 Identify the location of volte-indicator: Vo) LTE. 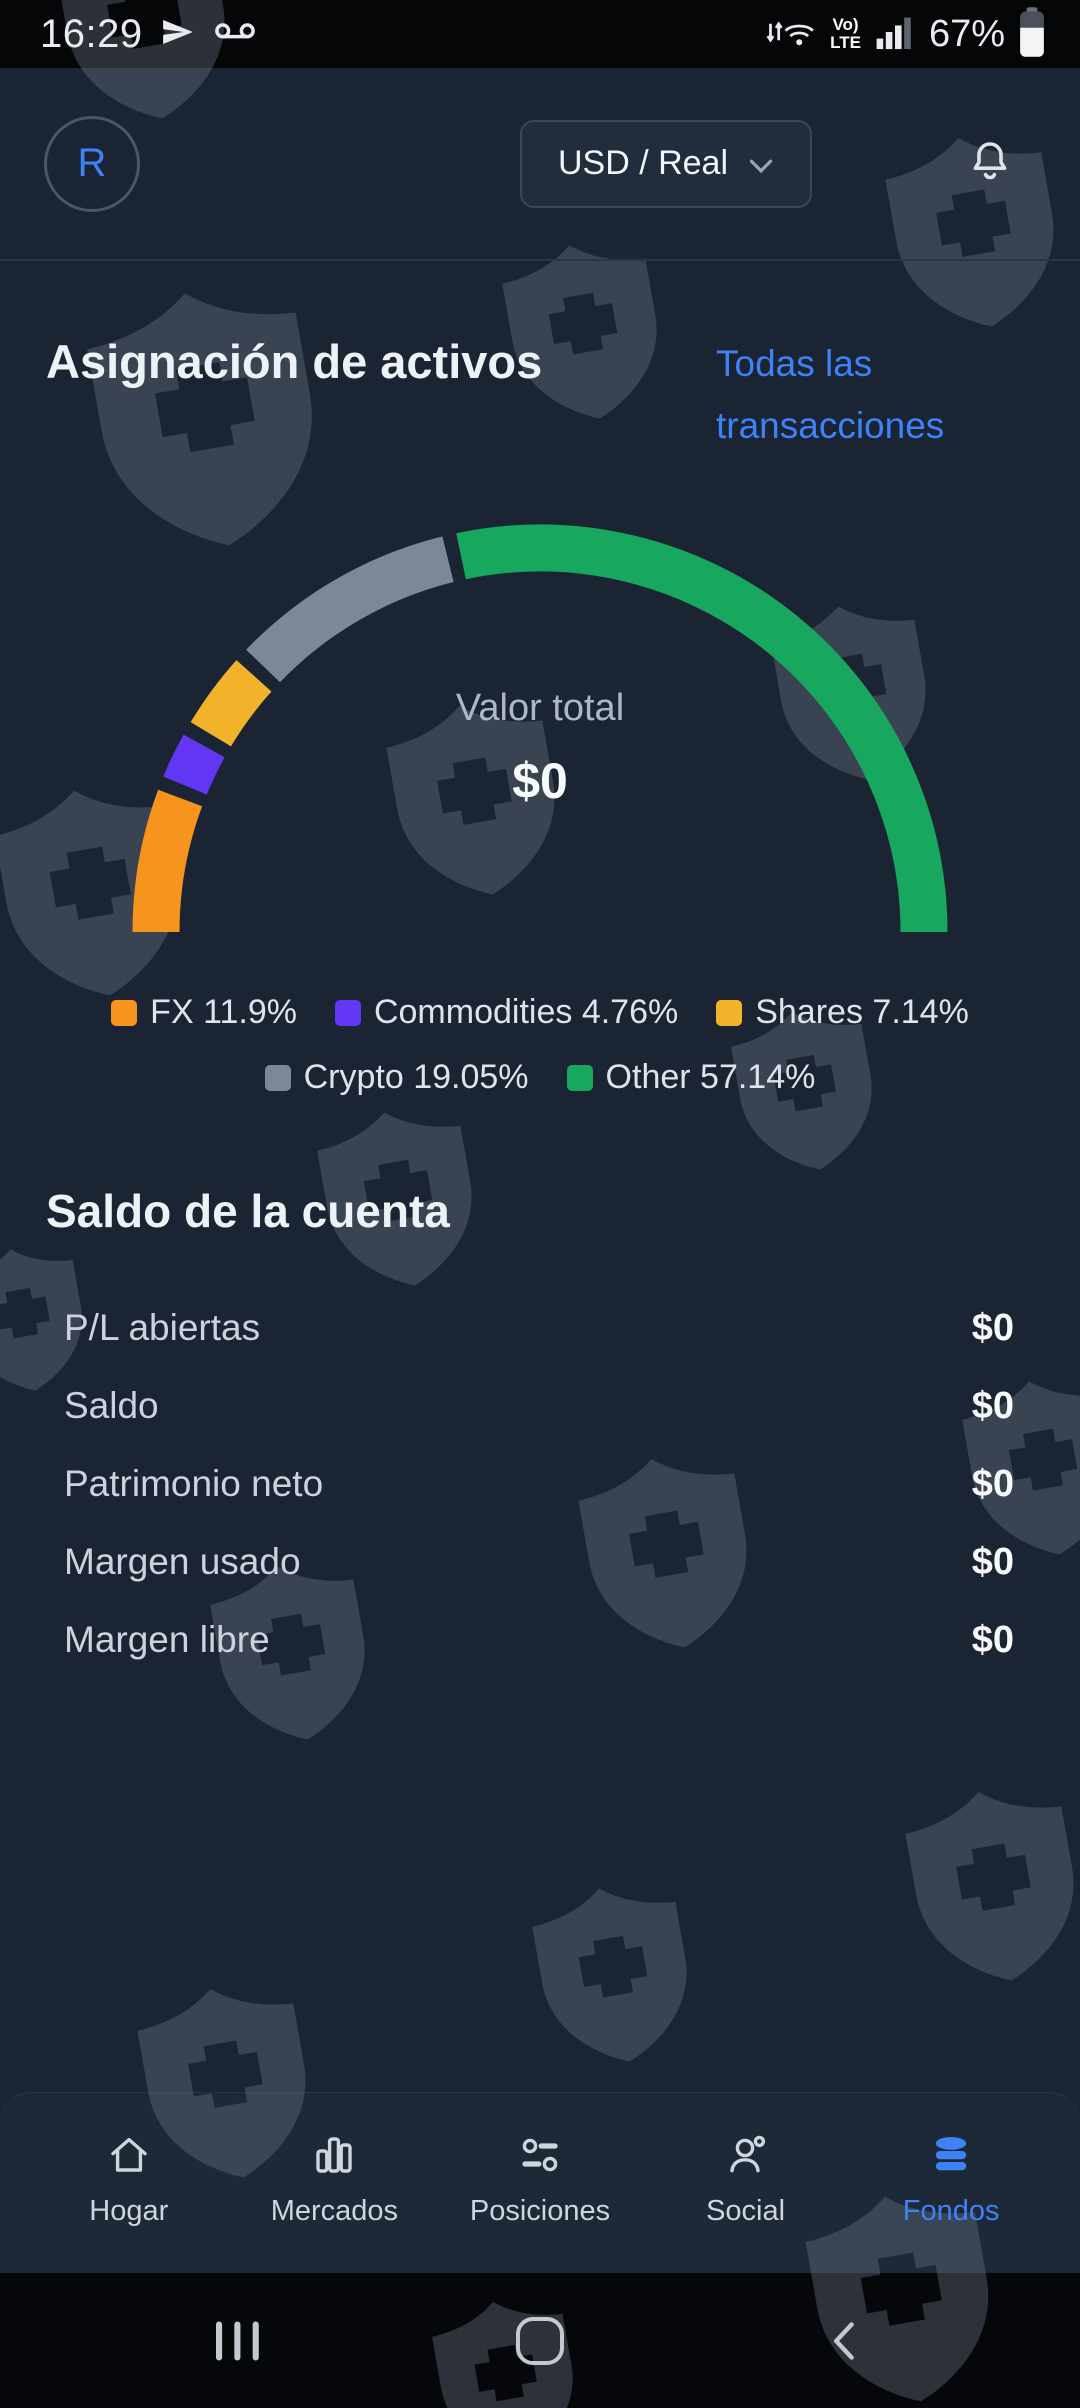
(845, 33).